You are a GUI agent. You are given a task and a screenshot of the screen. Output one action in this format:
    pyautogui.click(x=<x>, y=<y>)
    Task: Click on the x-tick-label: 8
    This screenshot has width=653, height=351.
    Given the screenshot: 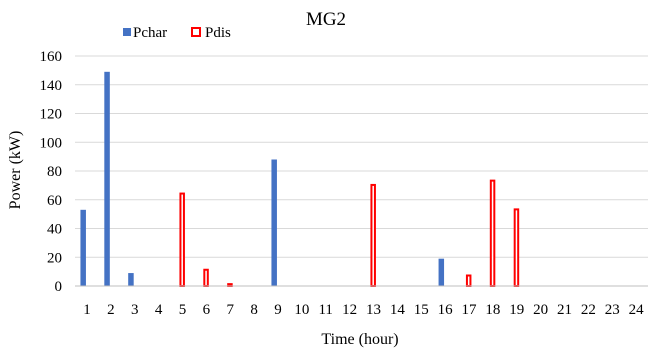 What is the action you would take?
    pyautogui.click(x=254, y=310)
    